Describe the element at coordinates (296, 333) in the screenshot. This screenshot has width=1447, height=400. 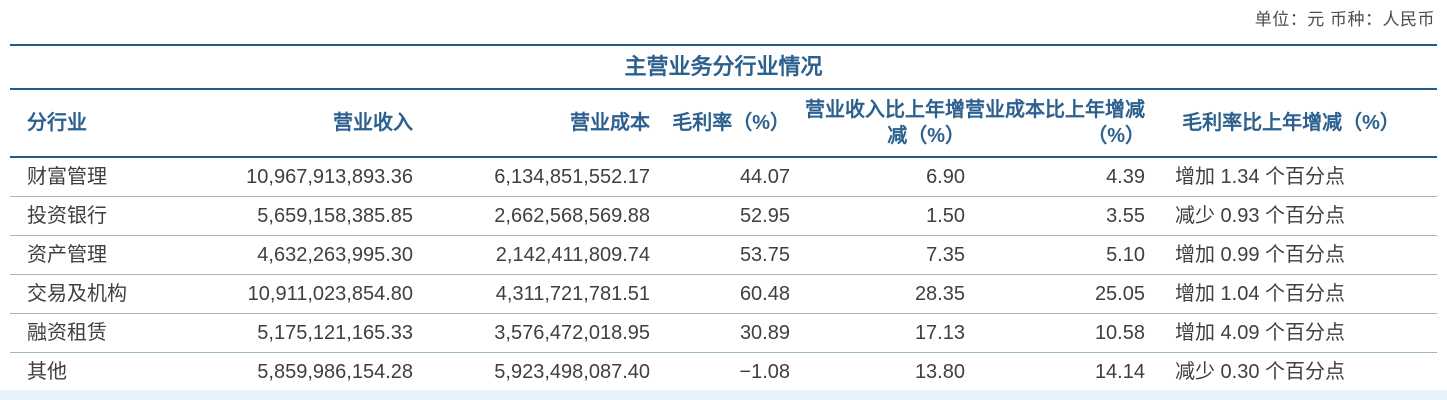
I see `value-cell: 5,175,121,165.33` at that location.